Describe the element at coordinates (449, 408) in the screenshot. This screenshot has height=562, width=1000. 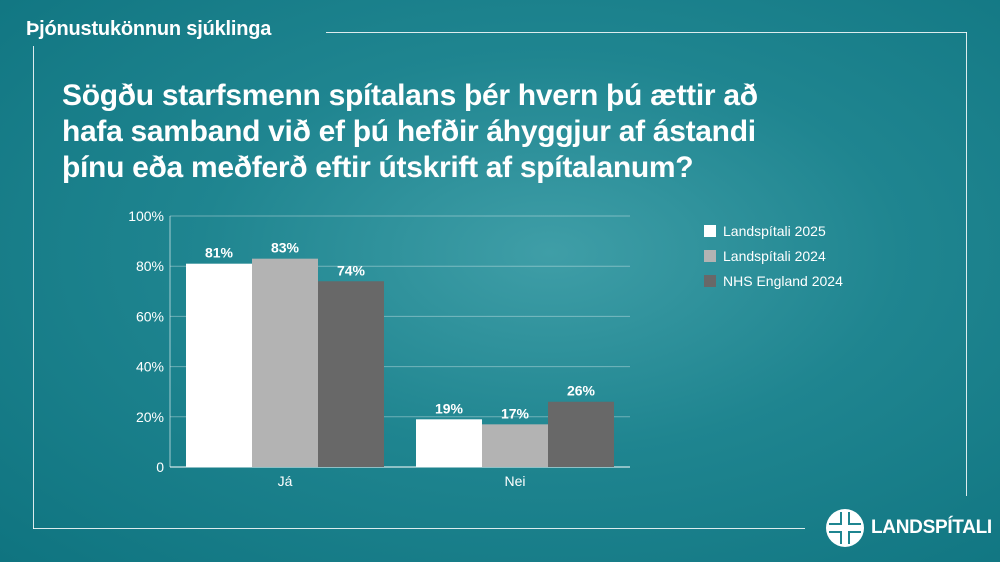
I see `data-label: 19%` at that location.